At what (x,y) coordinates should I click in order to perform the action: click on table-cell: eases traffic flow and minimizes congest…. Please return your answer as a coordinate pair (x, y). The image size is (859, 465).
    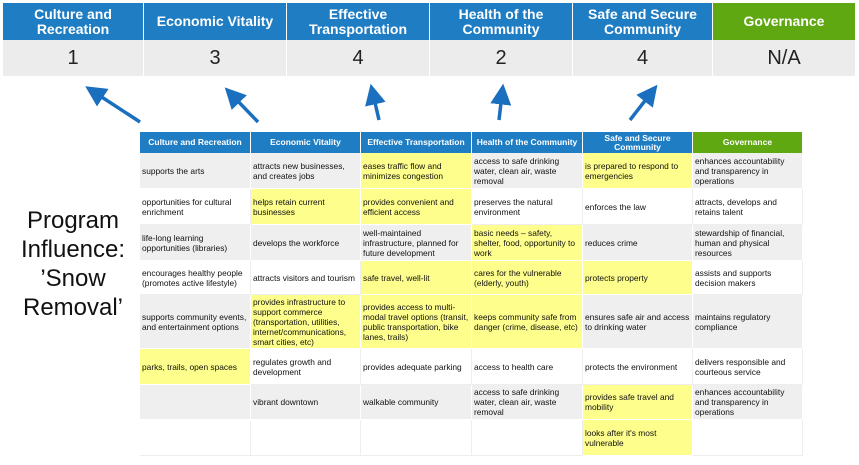
    Looking at the image, I should click on (416, 171).